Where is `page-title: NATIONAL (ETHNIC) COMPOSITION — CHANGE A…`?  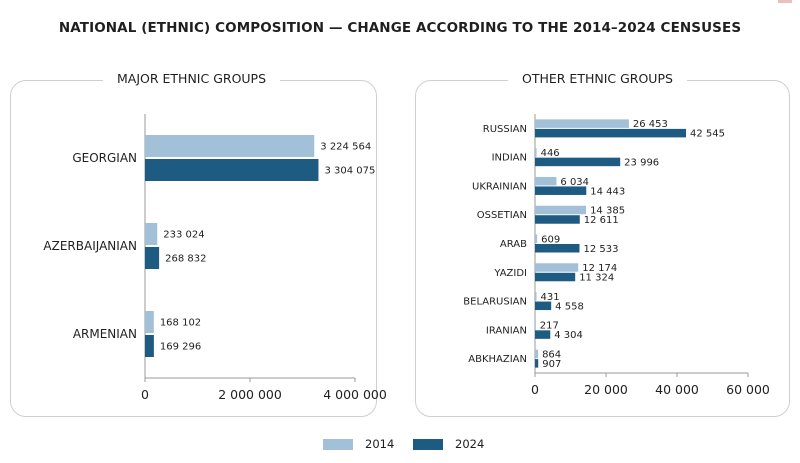
page-title: NATIONAL (ETHNIC) COMPOSITION — CHANGE A… is located at coordinates (400, 28).